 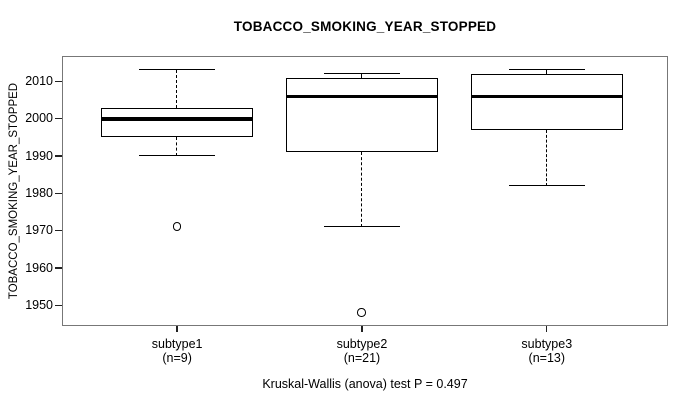 I want to click on y-tick-label: 1960, so click(x=39, y=267).